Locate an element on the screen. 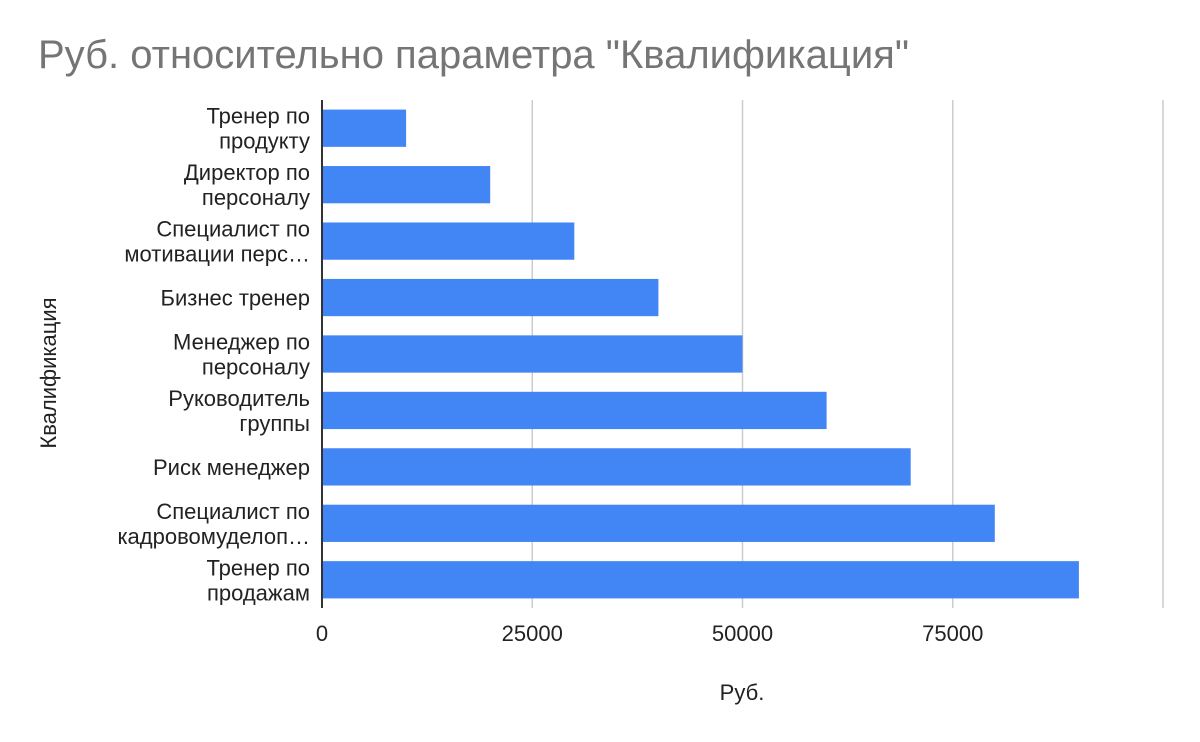 Image resolution: width=1200 pixels, height=742 pixels. category-label: Риск менеджер is located at coordinates (231, 467).